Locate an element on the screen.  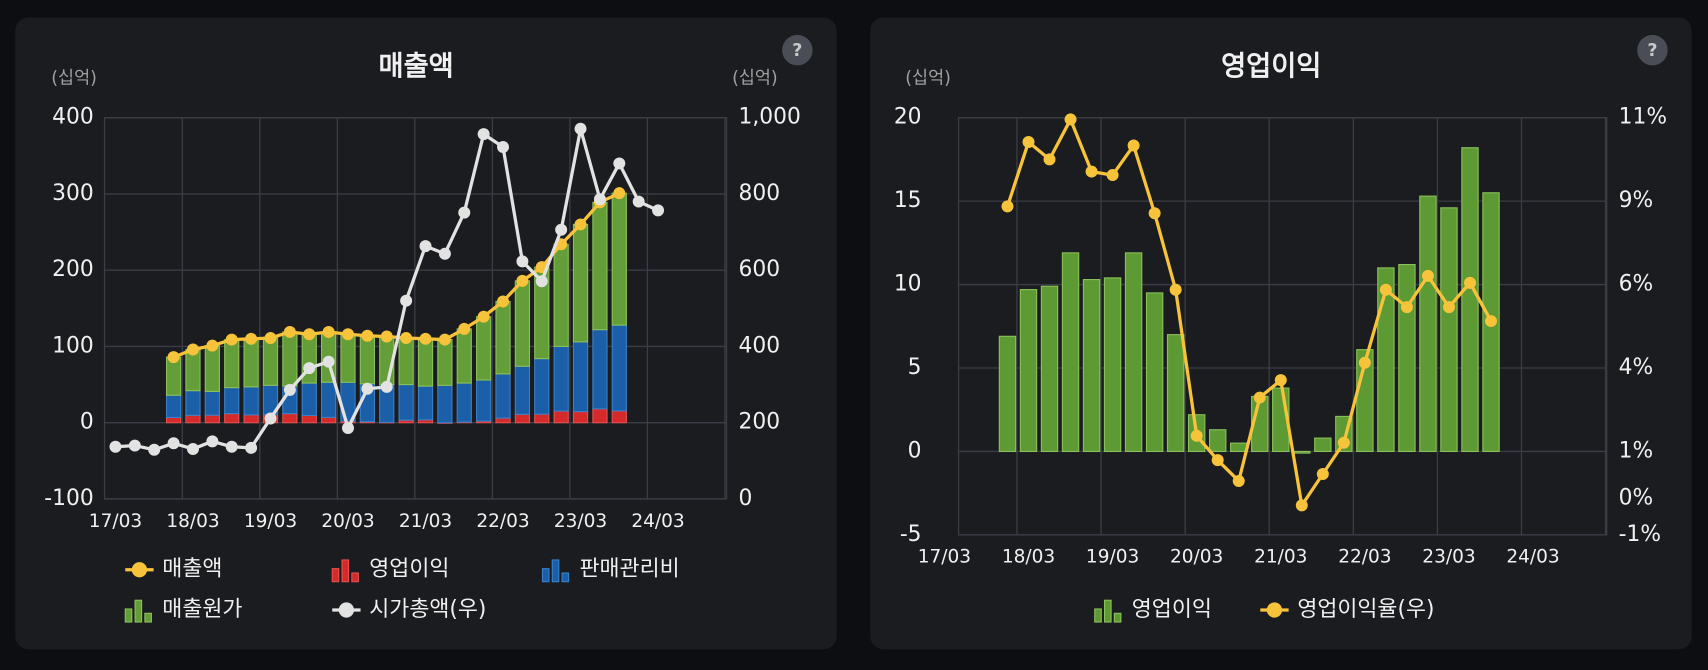
x-tick-label: 22/03 is located at coordinates (502, 521).